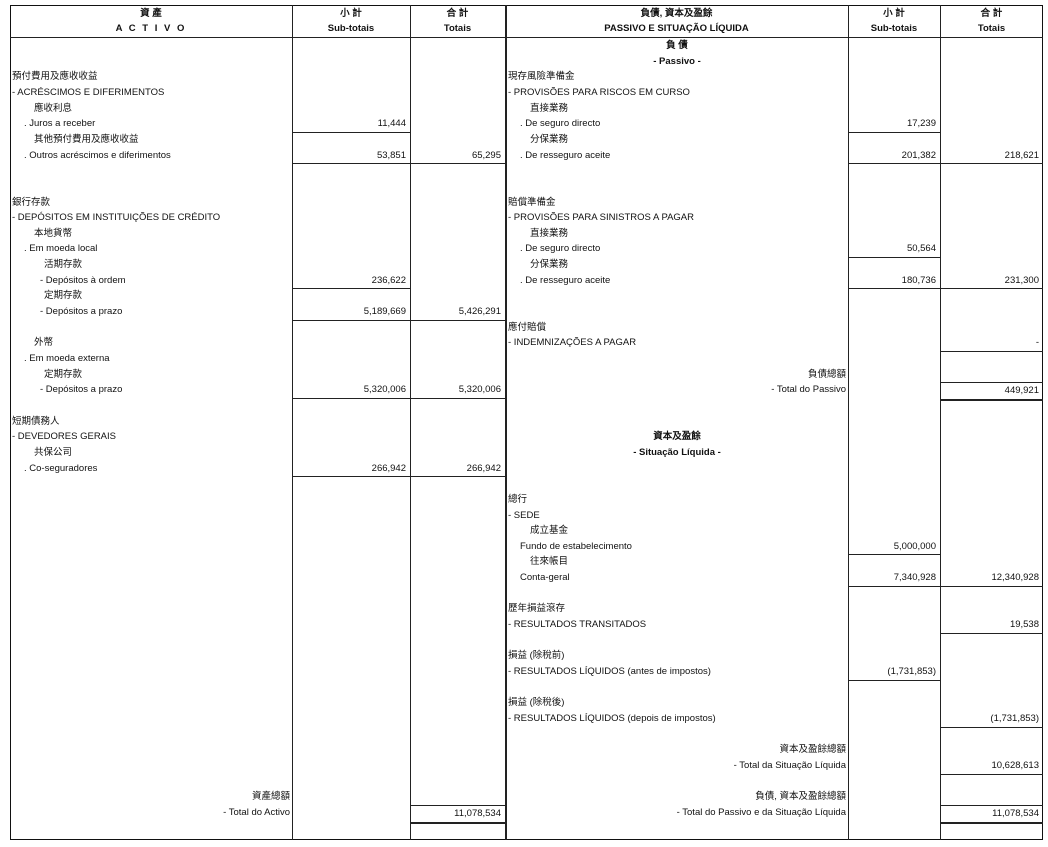 This screenshot has width=1048, height=847. Describe the element at coordinates (992, 719) in the screenshot. I see `total-value: (1,731,853)` at that location.